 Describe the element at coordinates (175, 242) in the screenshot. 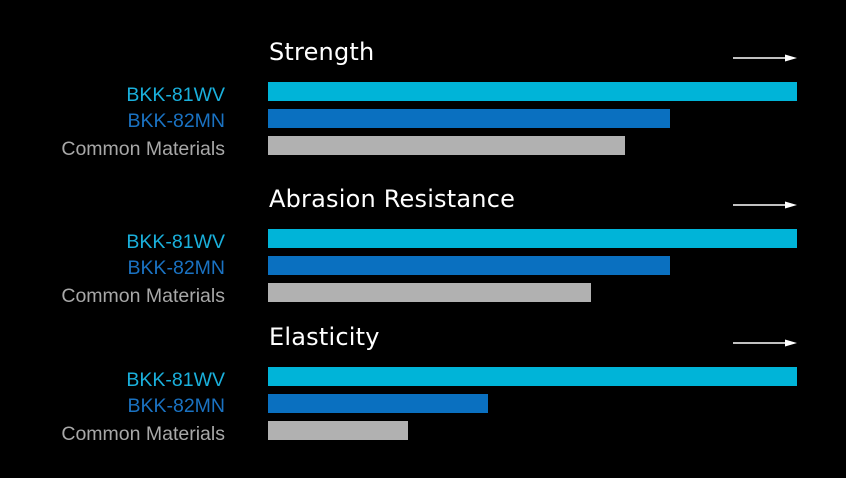

I see `row-label-abrasion-resistance-bkk-81wv: BKK-81WV` at that location.